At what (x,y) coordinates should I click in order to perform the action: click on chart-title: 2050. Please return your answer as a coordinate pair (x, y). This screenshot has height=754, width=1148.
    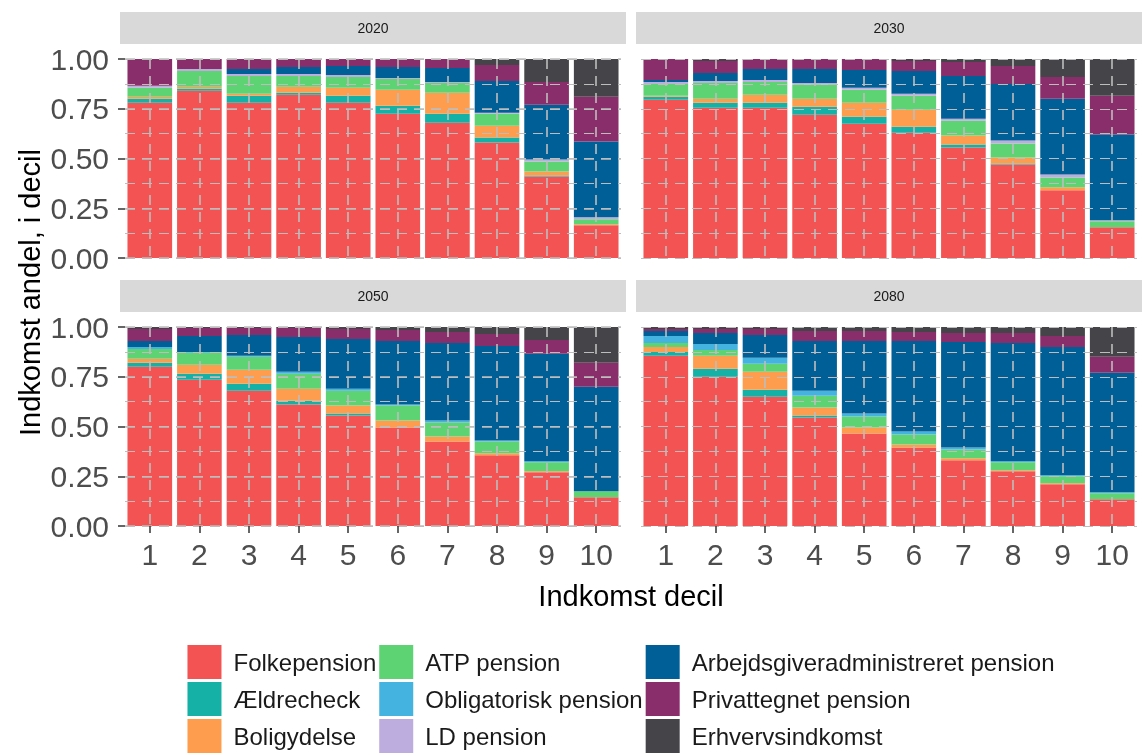
    Looking at the image, I should click on (373, 296).